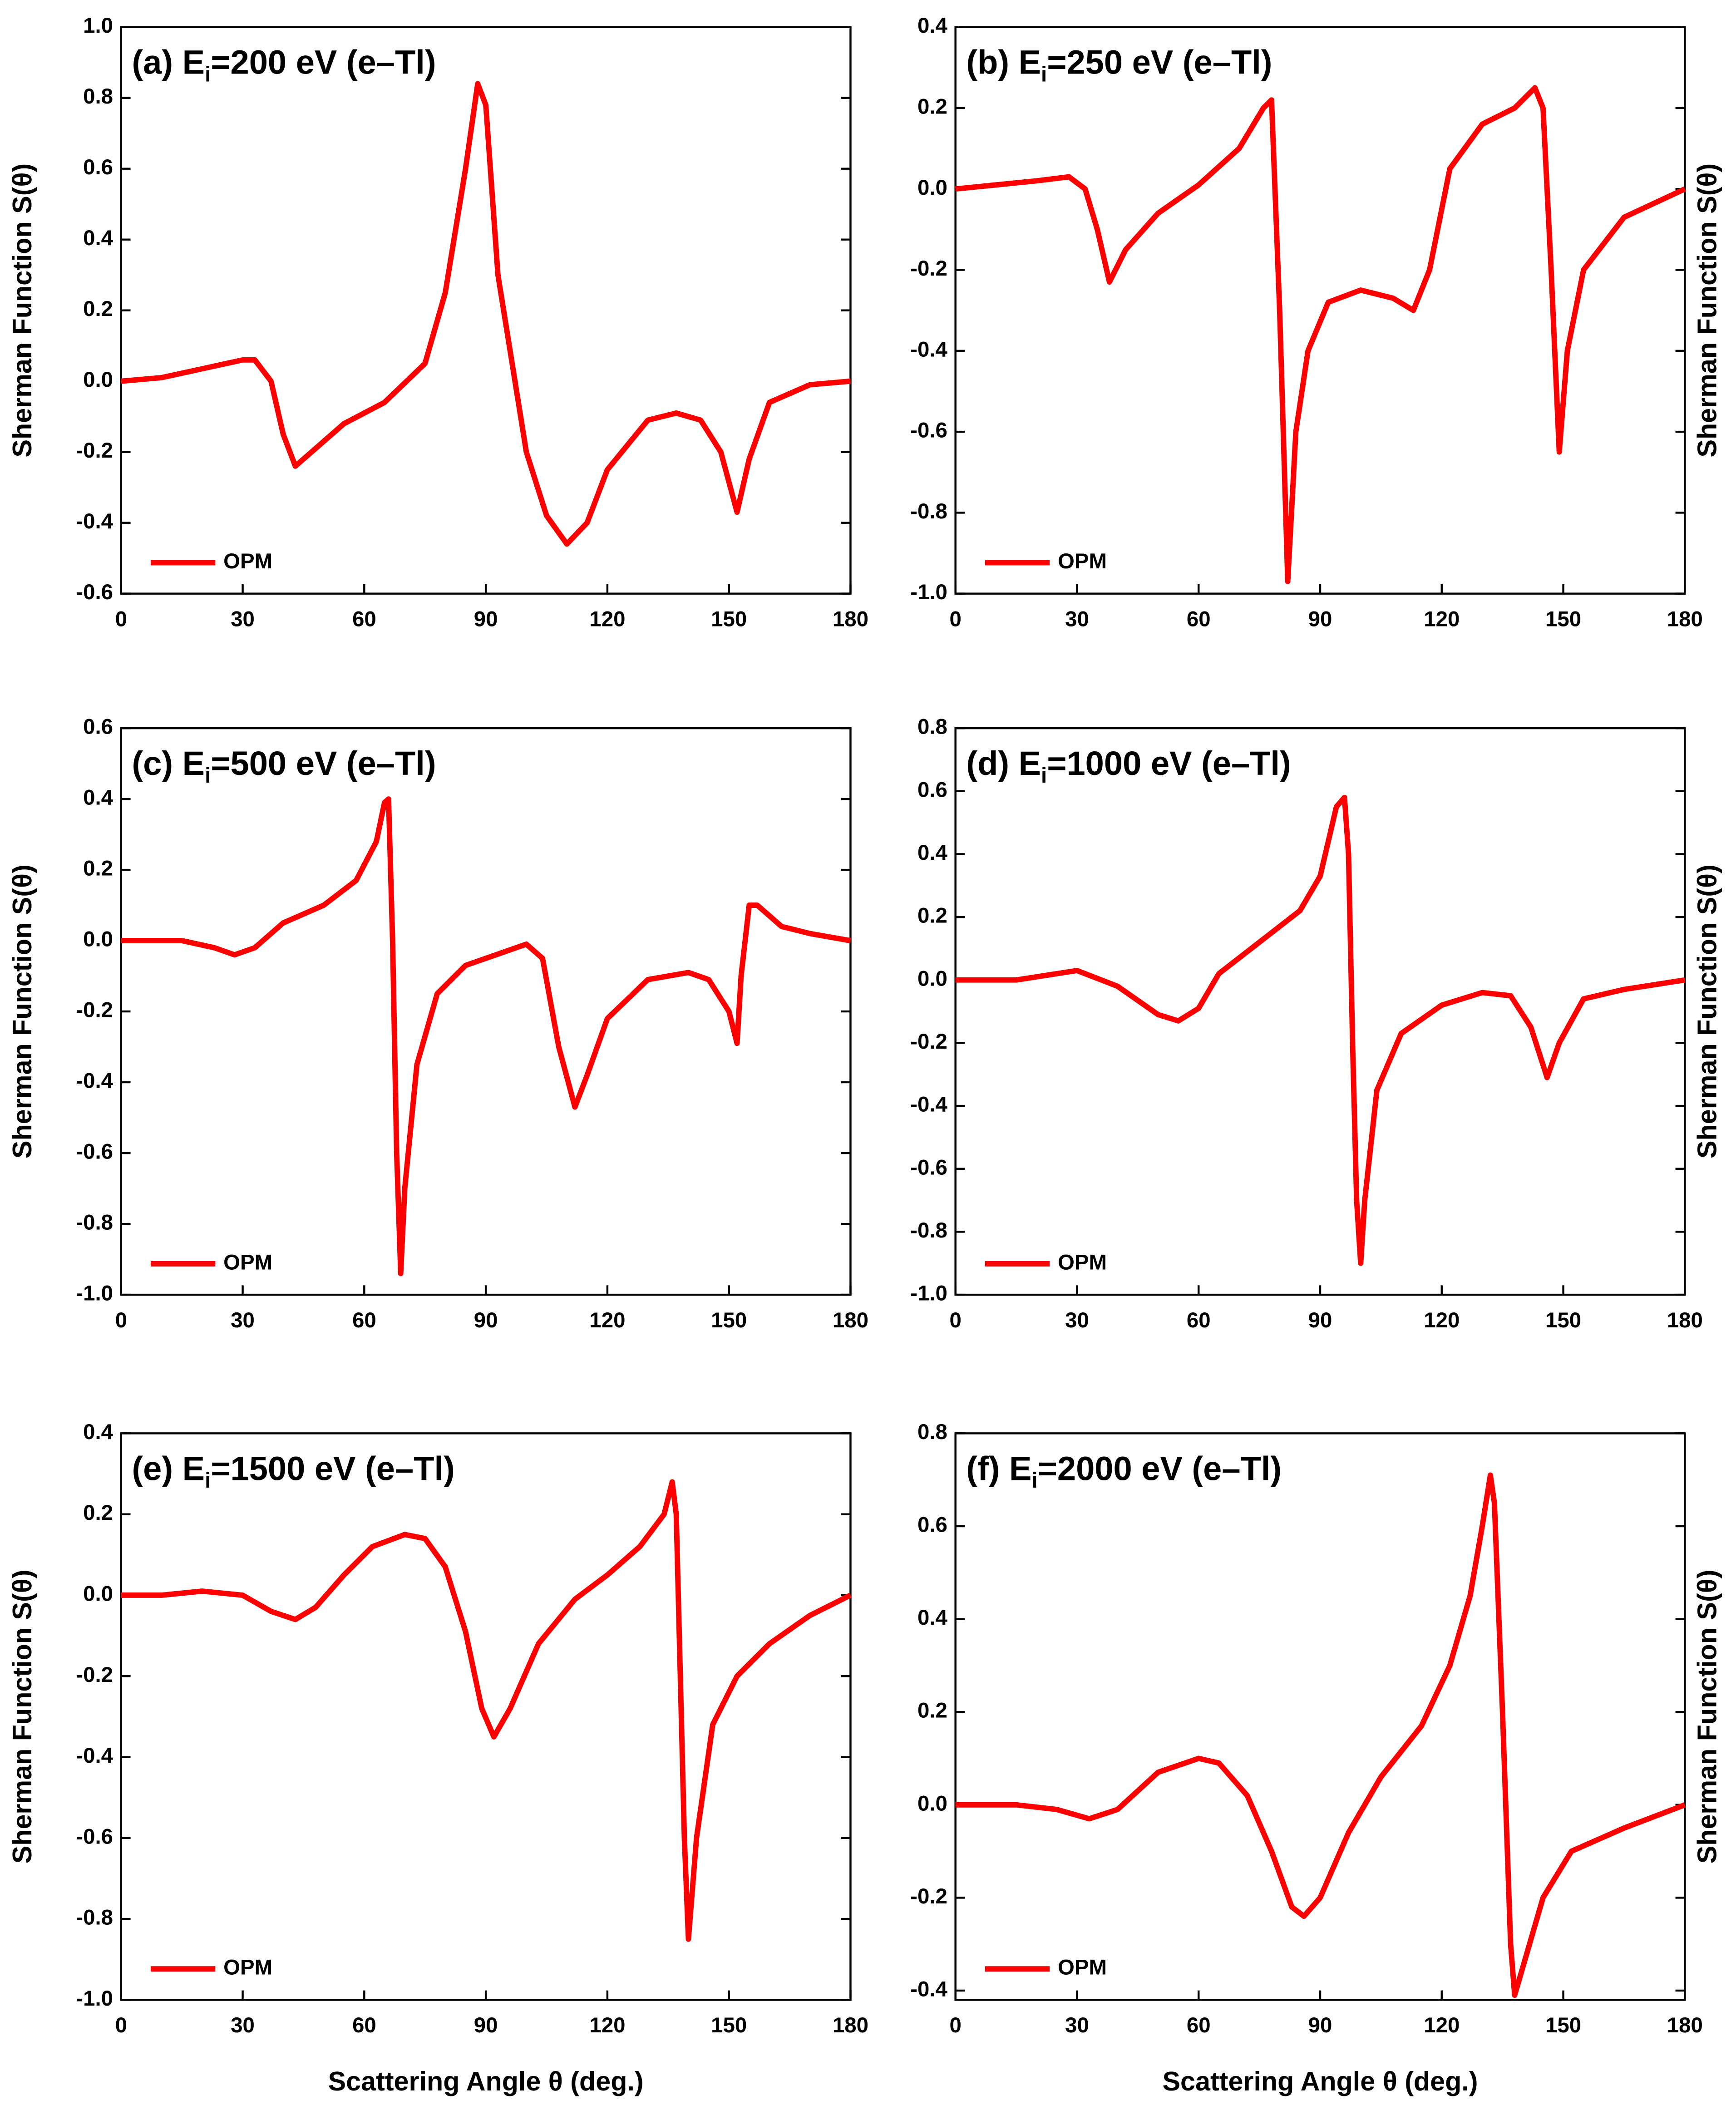  What do you see at coordinates (168, 763) in the screenshot?
I see `title-part: (c) E` at bounding box center [168, 763].